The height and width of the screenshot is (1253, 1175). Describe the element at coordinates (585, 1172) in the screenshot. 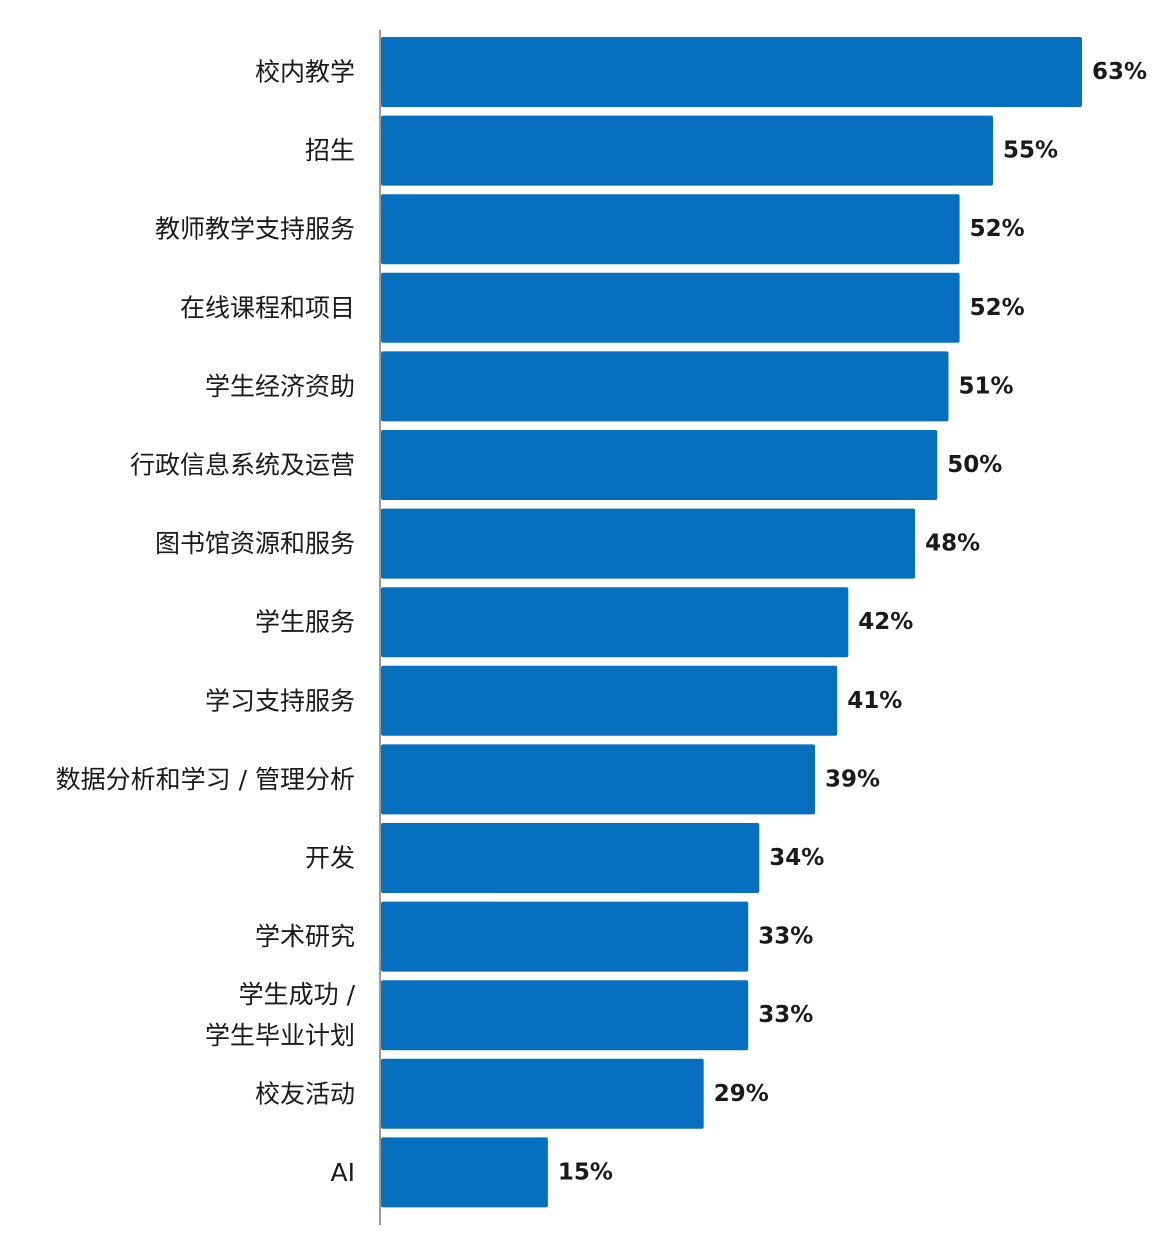

I see `value-label: 15%` at that location.